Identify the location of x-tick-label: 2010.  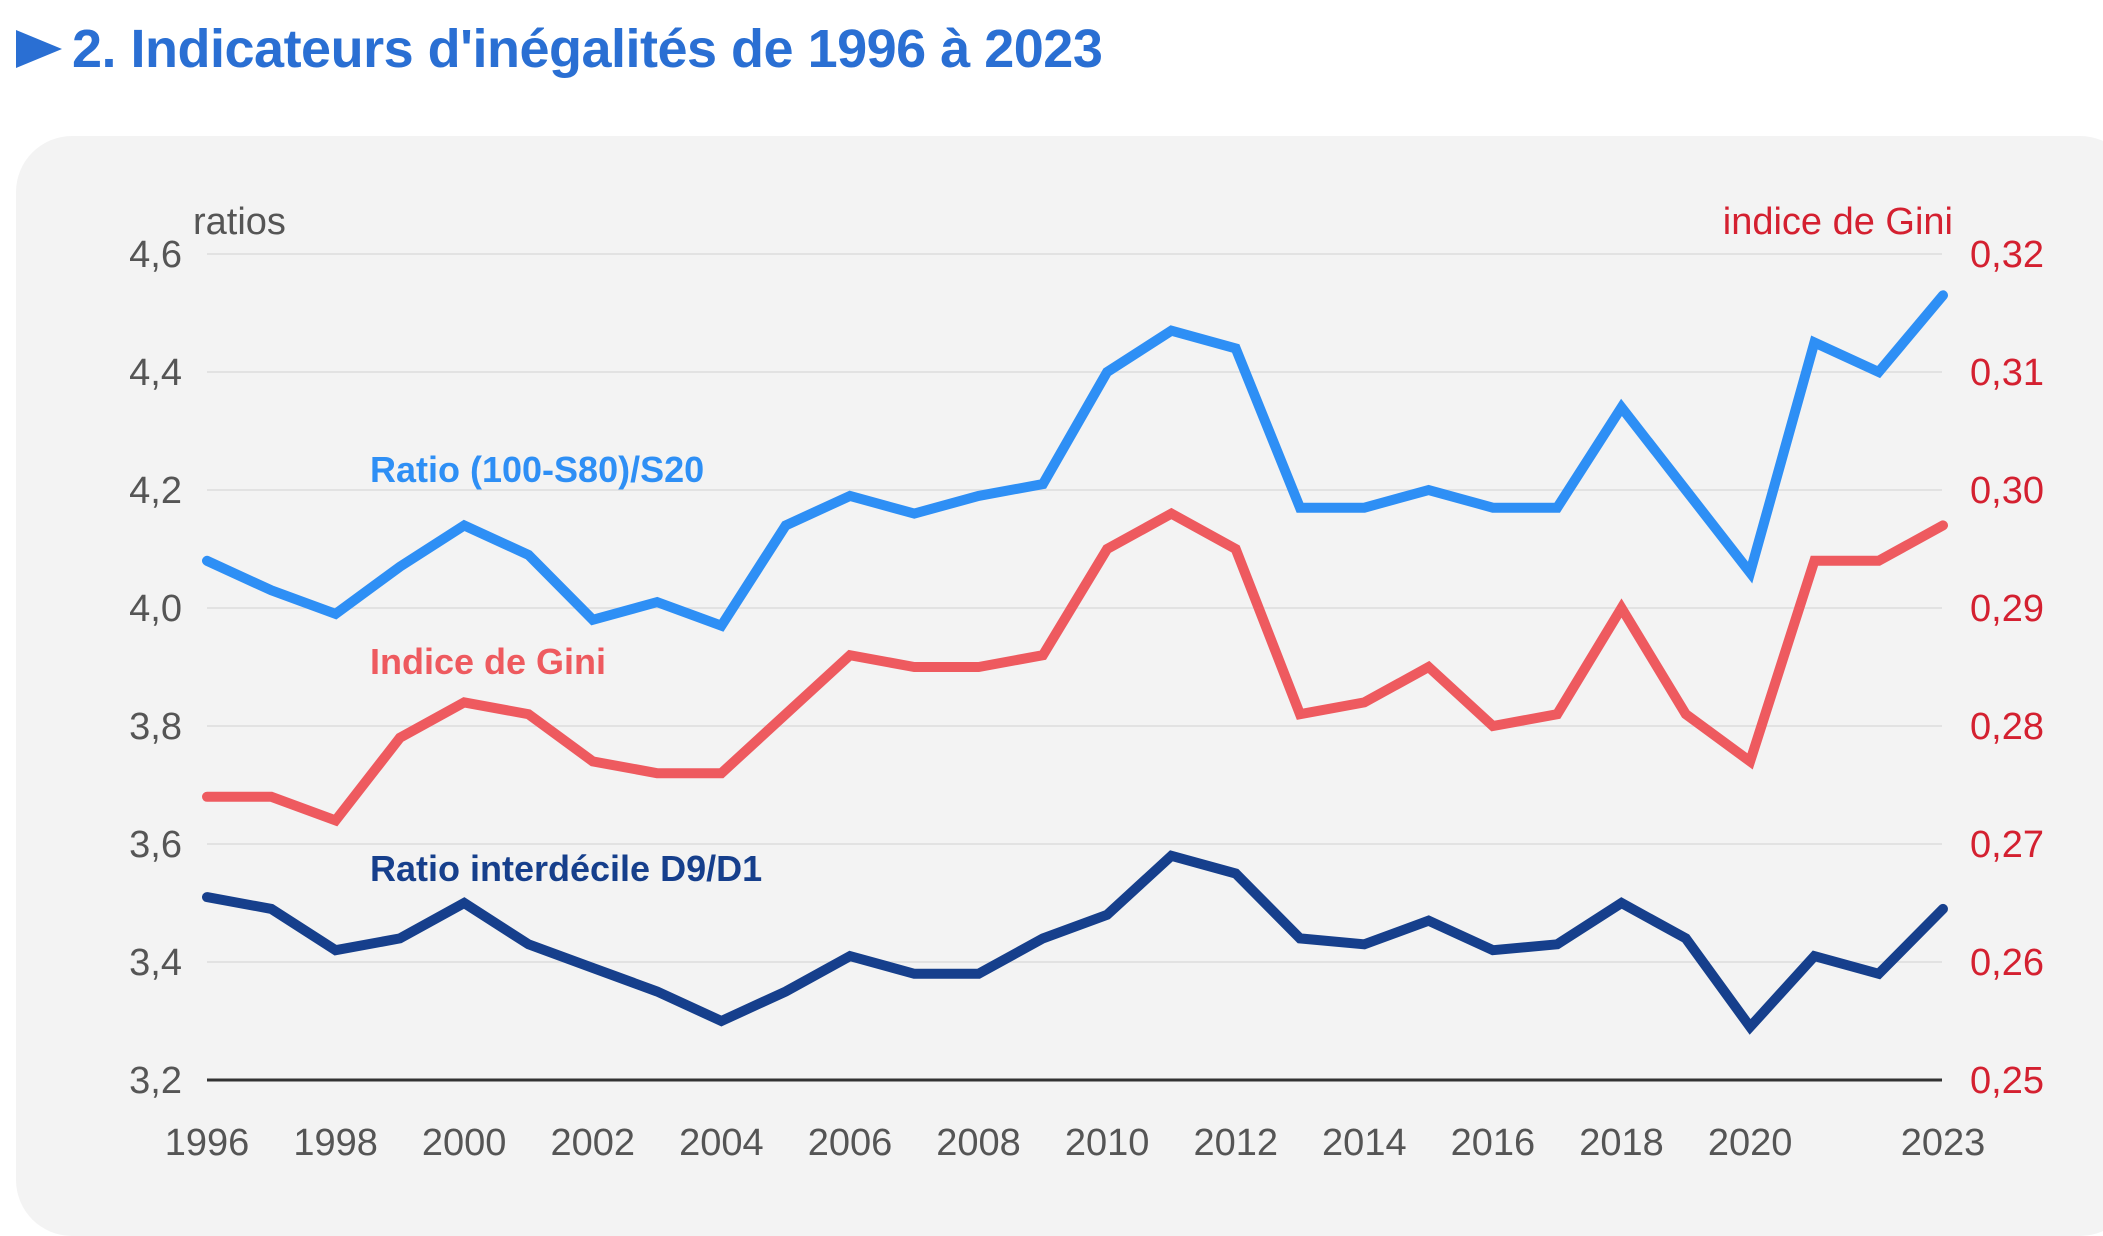
(1107, 1143).